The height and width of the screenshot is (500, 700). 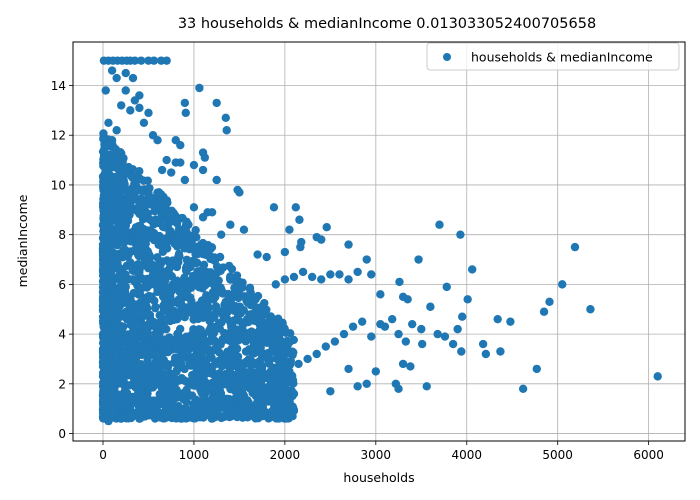 I want to click on x-axis-label: households, so click(x=378, y=477).